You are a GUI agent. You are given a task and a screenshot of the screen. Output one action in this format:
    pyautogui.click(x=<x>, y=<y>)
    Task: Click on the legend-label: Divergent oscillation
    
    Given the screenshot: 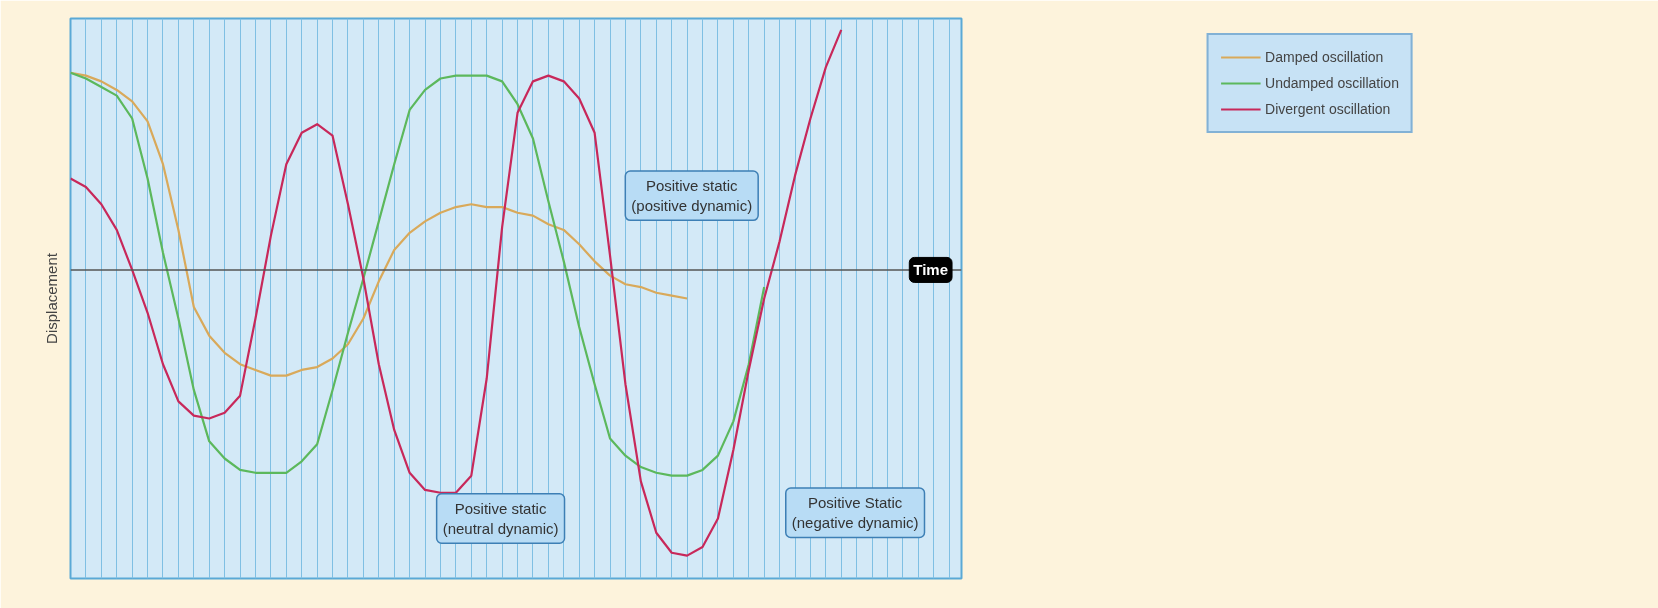 What is the action you would take?
    pyautogui.click(x=1328, y=109)
    